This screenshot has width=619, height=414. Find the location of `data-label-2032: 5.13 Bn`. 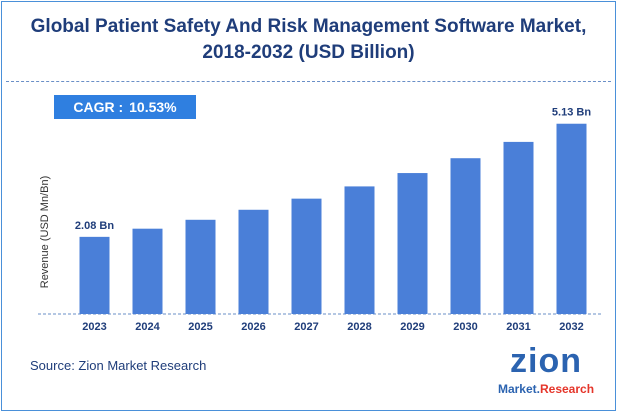

data-label-2032: 5.13 Bn is located at coordinates (571, 113).